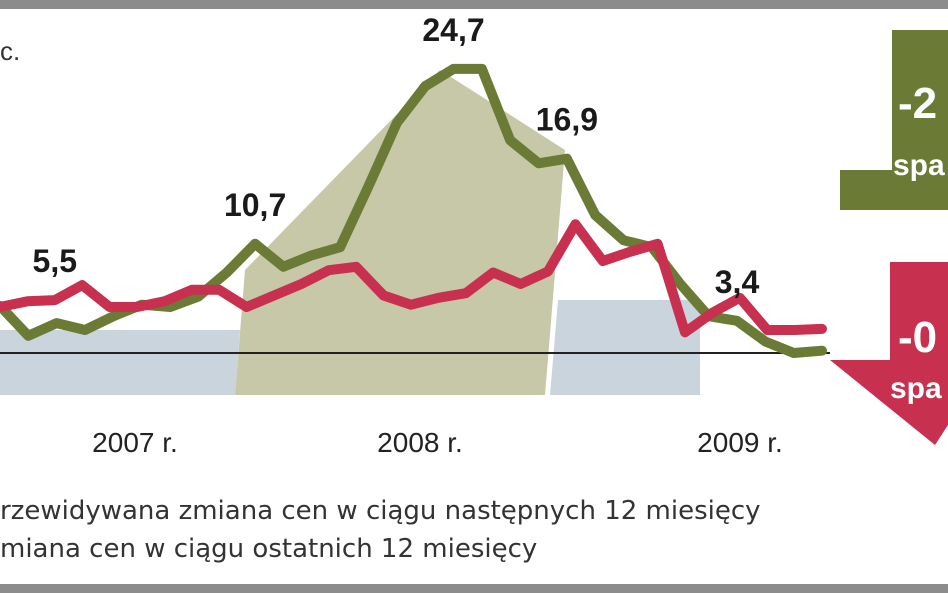  I want to click on badge-red-value: -0, so click(917, 337).